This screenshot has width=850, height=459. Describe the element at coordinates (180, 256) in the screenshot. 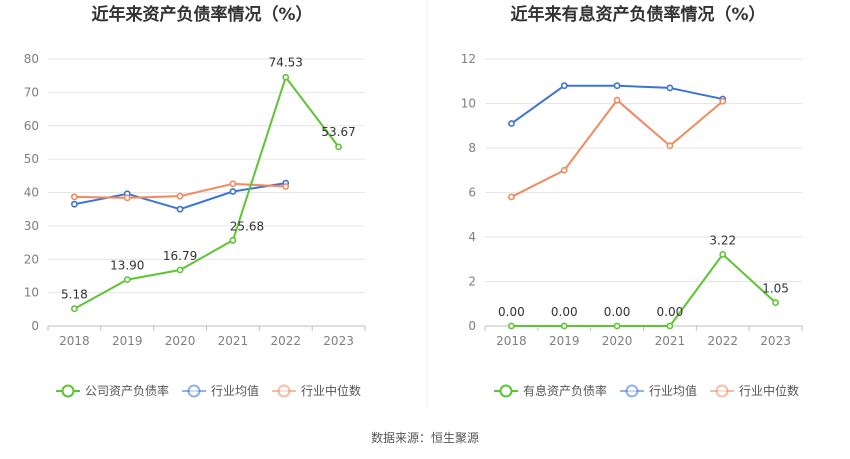

I see `data-label: 16.79` at that location.